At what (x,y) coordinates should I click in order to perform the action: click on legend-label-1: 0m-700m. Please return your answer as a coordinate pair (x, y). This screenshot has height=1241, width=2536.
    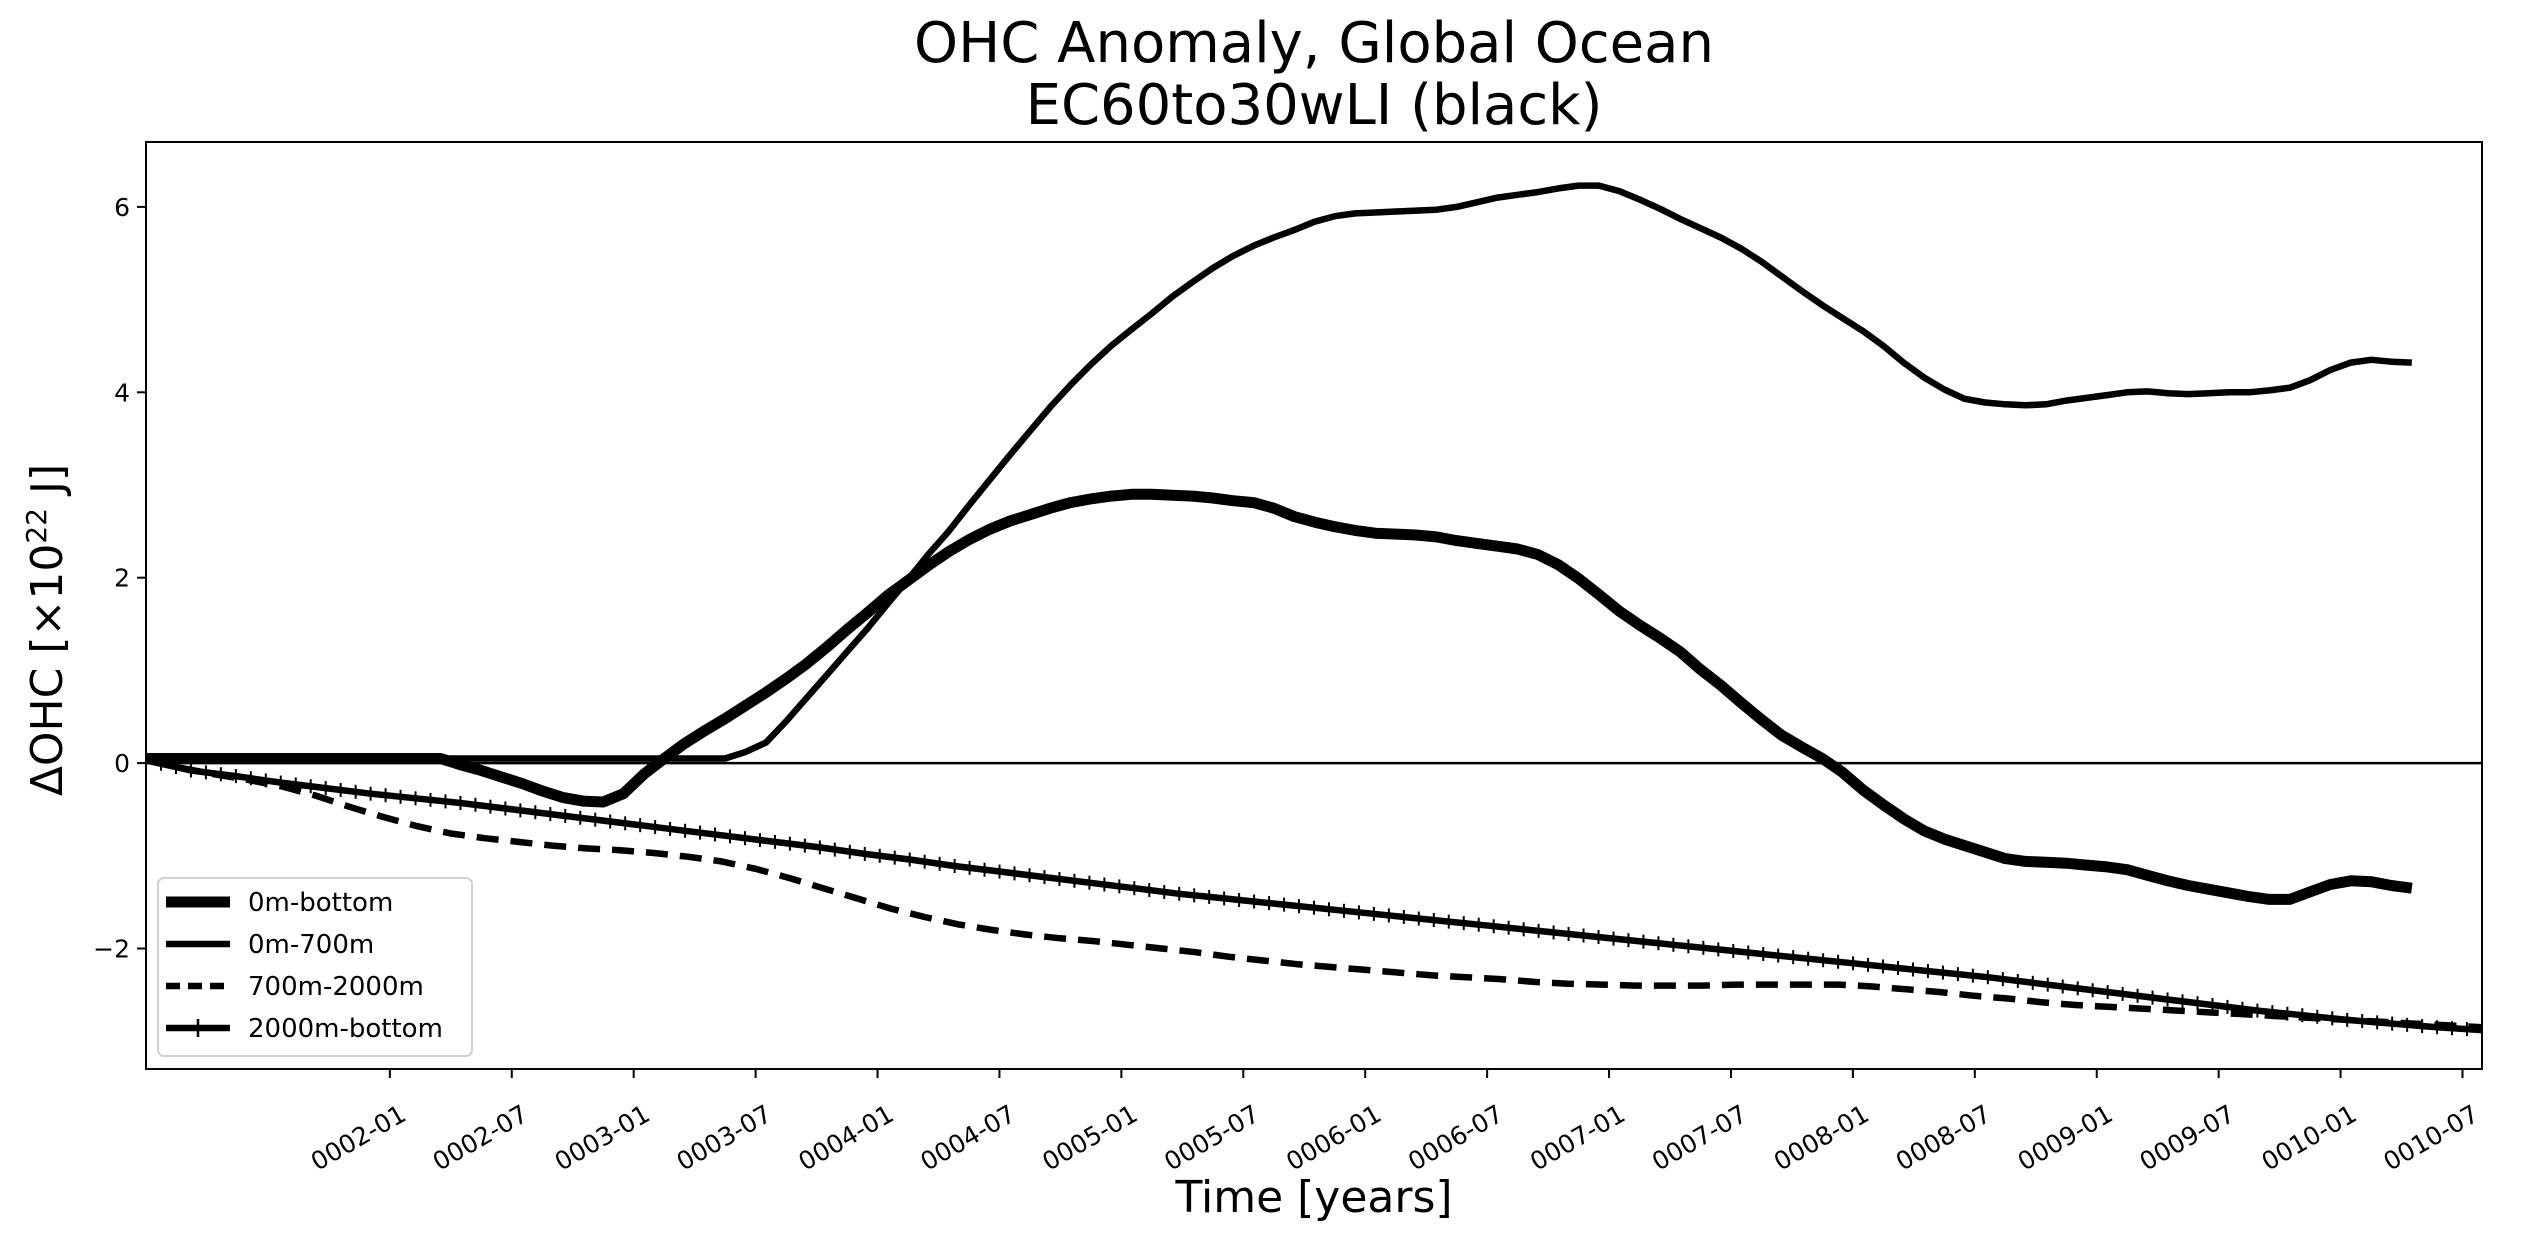
    Looking at the image, I should click on (311, 945).